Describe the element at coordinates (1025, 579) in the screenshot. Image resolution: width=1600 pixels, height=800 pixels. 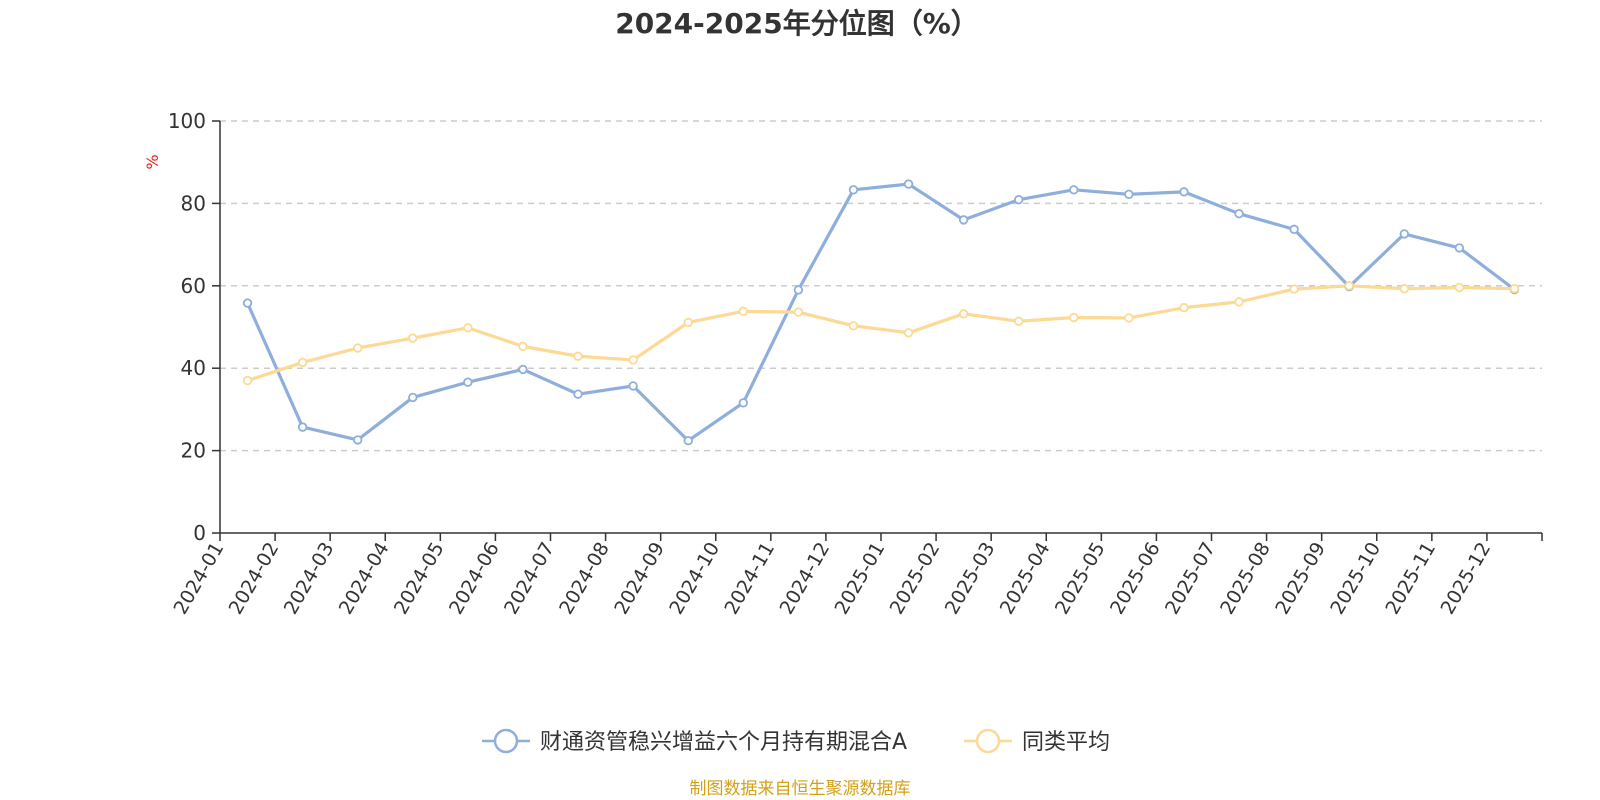
I see `x-tick-label: 2025-04` at that location.